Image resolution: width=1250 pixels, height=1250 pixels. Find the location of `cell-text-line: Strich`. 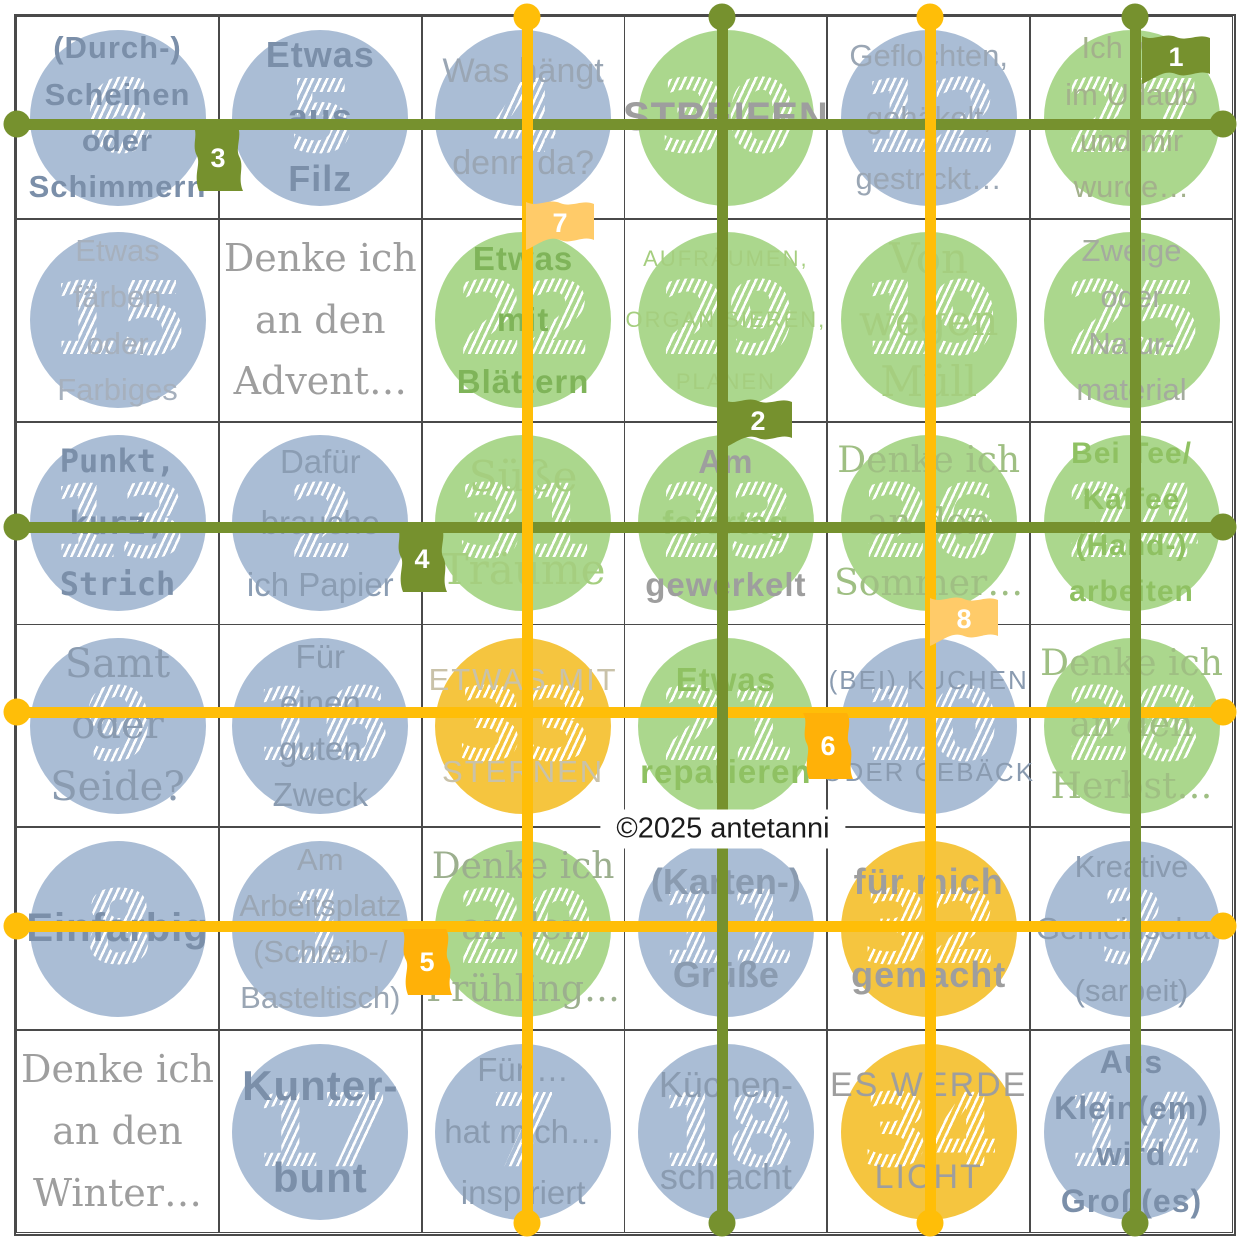

cell-text-line: Strich is located at coordinates (117, 584).